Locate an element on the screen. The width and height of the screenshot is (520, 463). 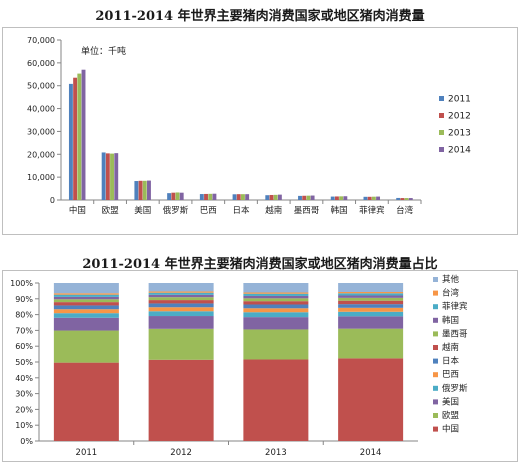
x-tick-label: 台湾 is located at coordinates (405, 210).